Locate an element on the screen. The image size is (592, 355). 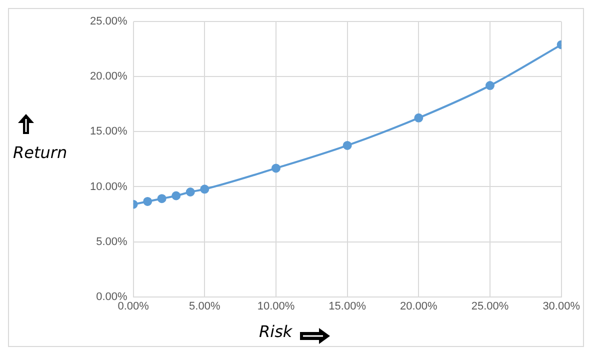
x-tick-label: 5.00% is located at coordinates (204, 306).